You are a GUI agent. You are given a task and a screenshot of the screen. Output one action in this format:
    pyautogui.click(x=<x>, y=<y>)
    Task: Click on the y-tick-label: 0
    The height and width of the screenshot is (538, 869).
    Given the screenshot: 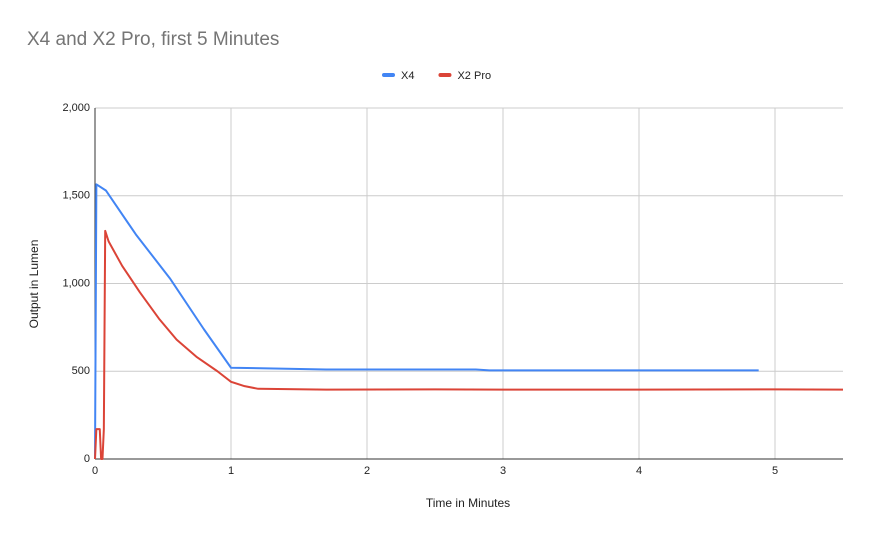 What is the action you would take?
    pyautogui.click(x=87, y=459)
    